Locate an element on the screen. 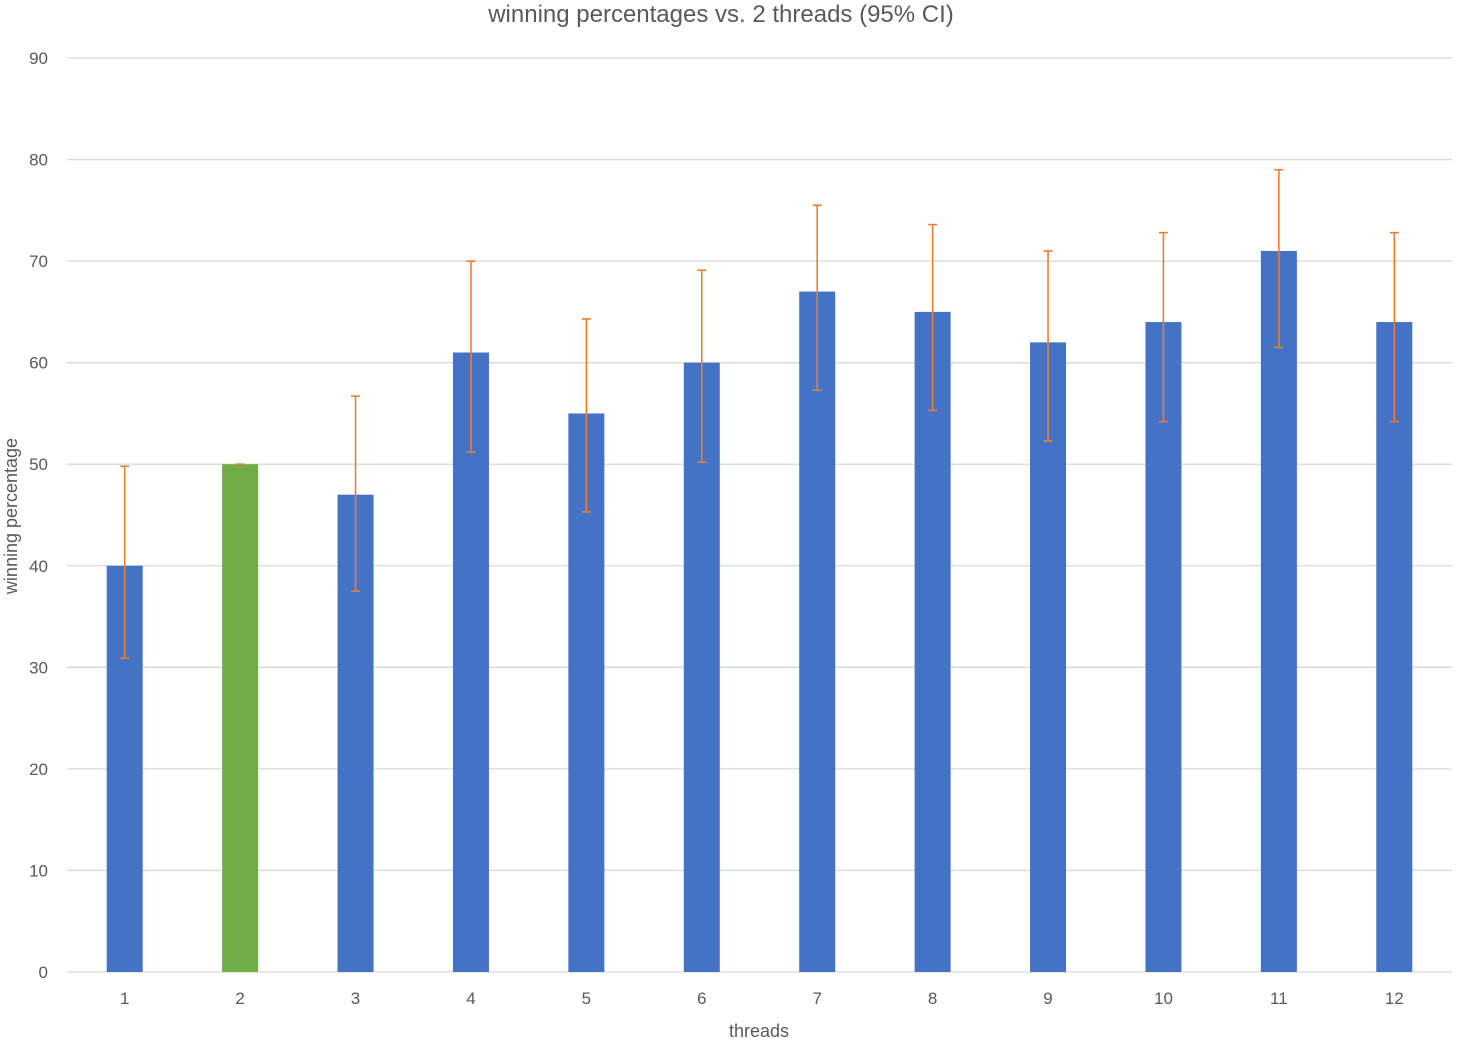  y-tick-label: 40 is located at coordinates (38, 566).